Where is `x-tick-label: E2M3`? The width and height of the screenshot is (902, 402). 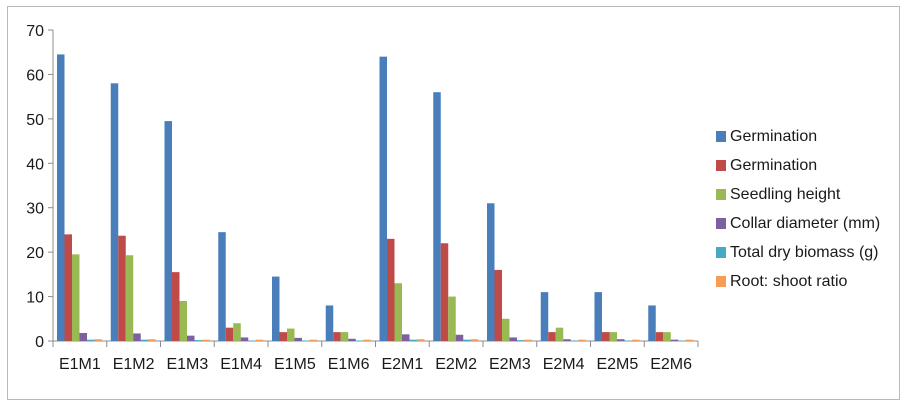 x-tick-label: E2M3 is located at coordinates (510, 364).